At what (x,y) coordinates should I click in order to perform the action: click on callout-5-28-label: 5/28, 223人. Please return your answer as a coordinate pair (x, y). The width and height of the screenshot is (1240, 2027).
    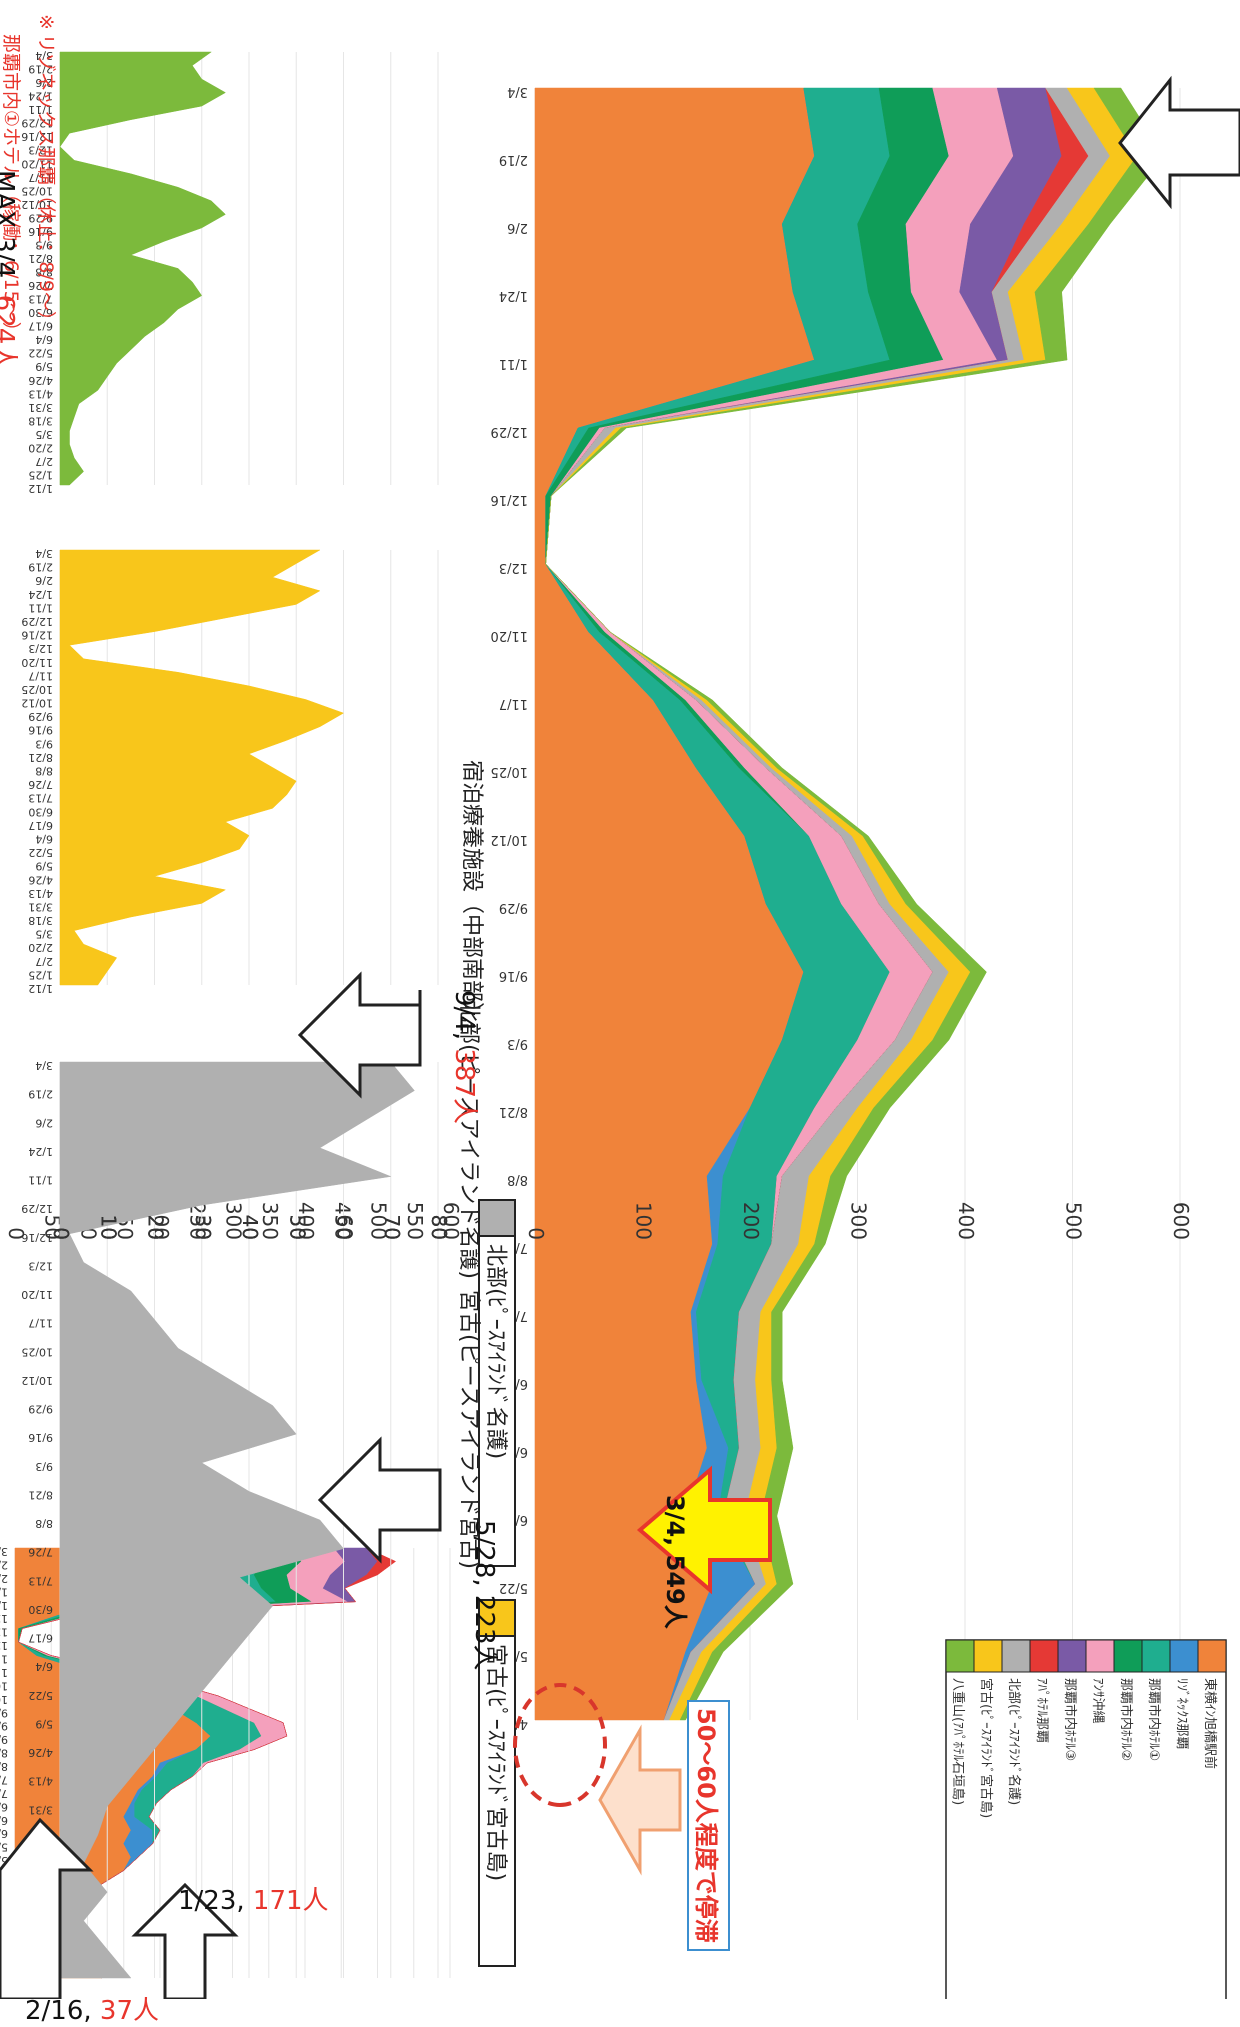
    Looking at the image, I should click on (484, 1595).